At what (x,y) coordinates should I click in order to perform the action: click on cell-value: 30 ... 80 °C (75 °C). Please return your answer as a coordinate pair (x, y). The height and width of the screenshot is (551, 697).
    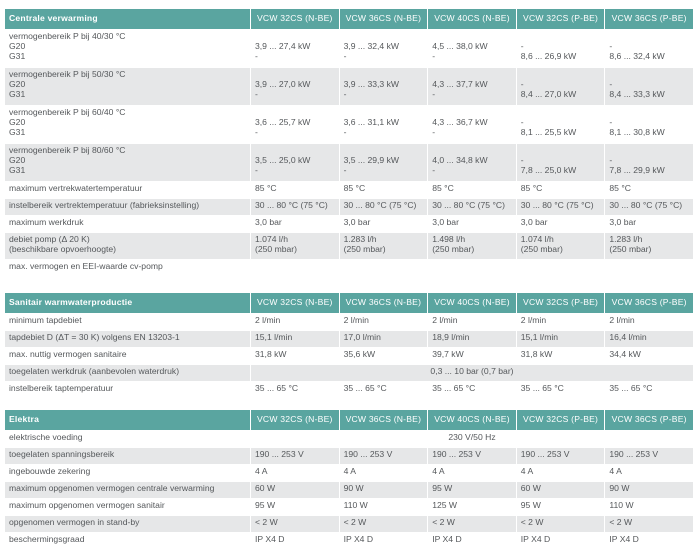
    Looking at the image, I should click on (646, 205).